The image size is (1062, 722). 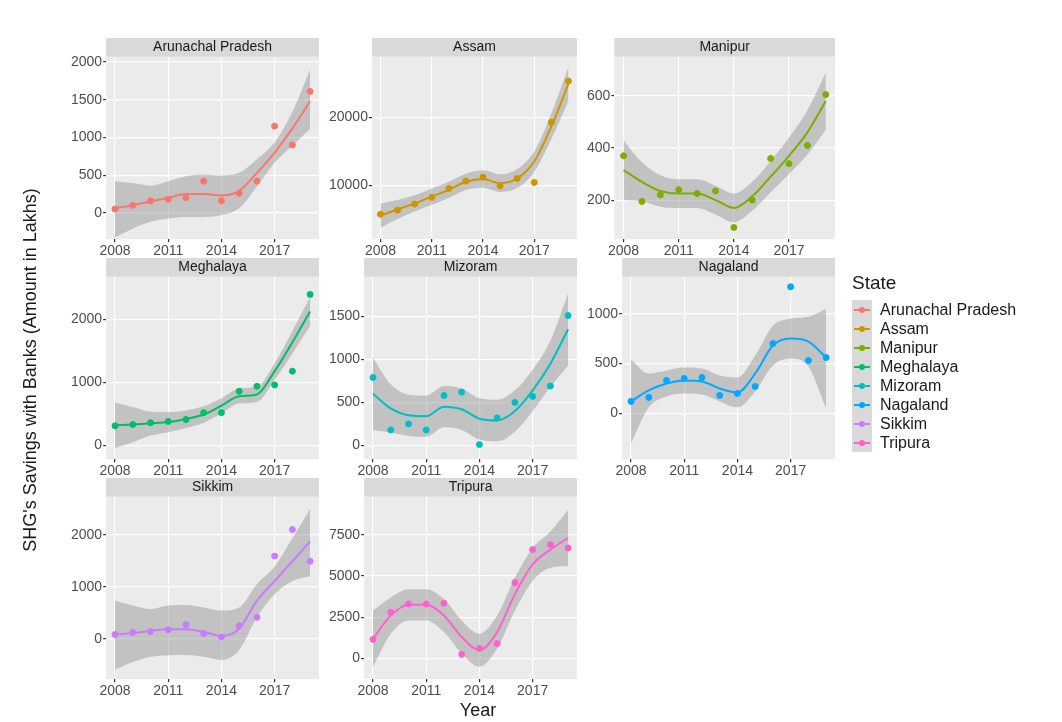 I want to click on chart-title: Meghalaya, so click(x=213, y=266).